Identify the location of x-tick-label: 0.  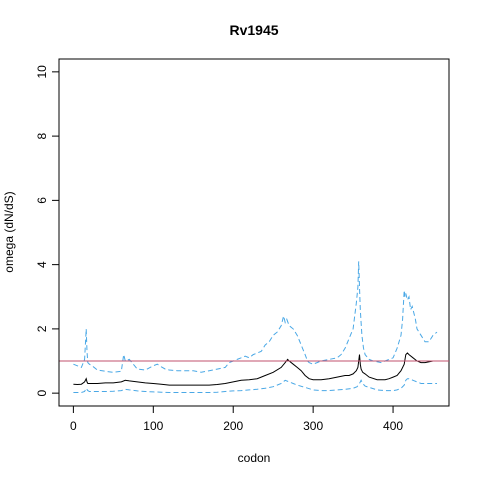
(73, 426).